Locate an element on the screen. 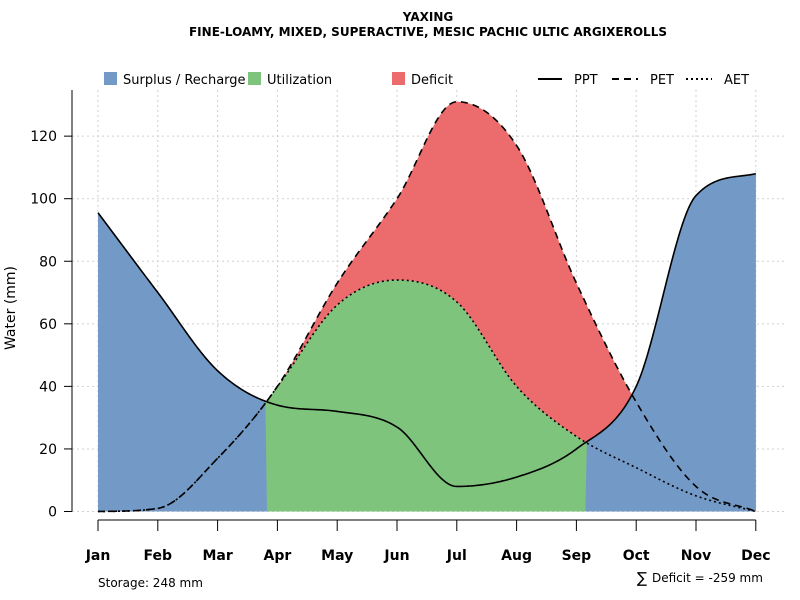 The image size is (800, 600). x-tick-label: Aug is located at coordinates (516, 556).